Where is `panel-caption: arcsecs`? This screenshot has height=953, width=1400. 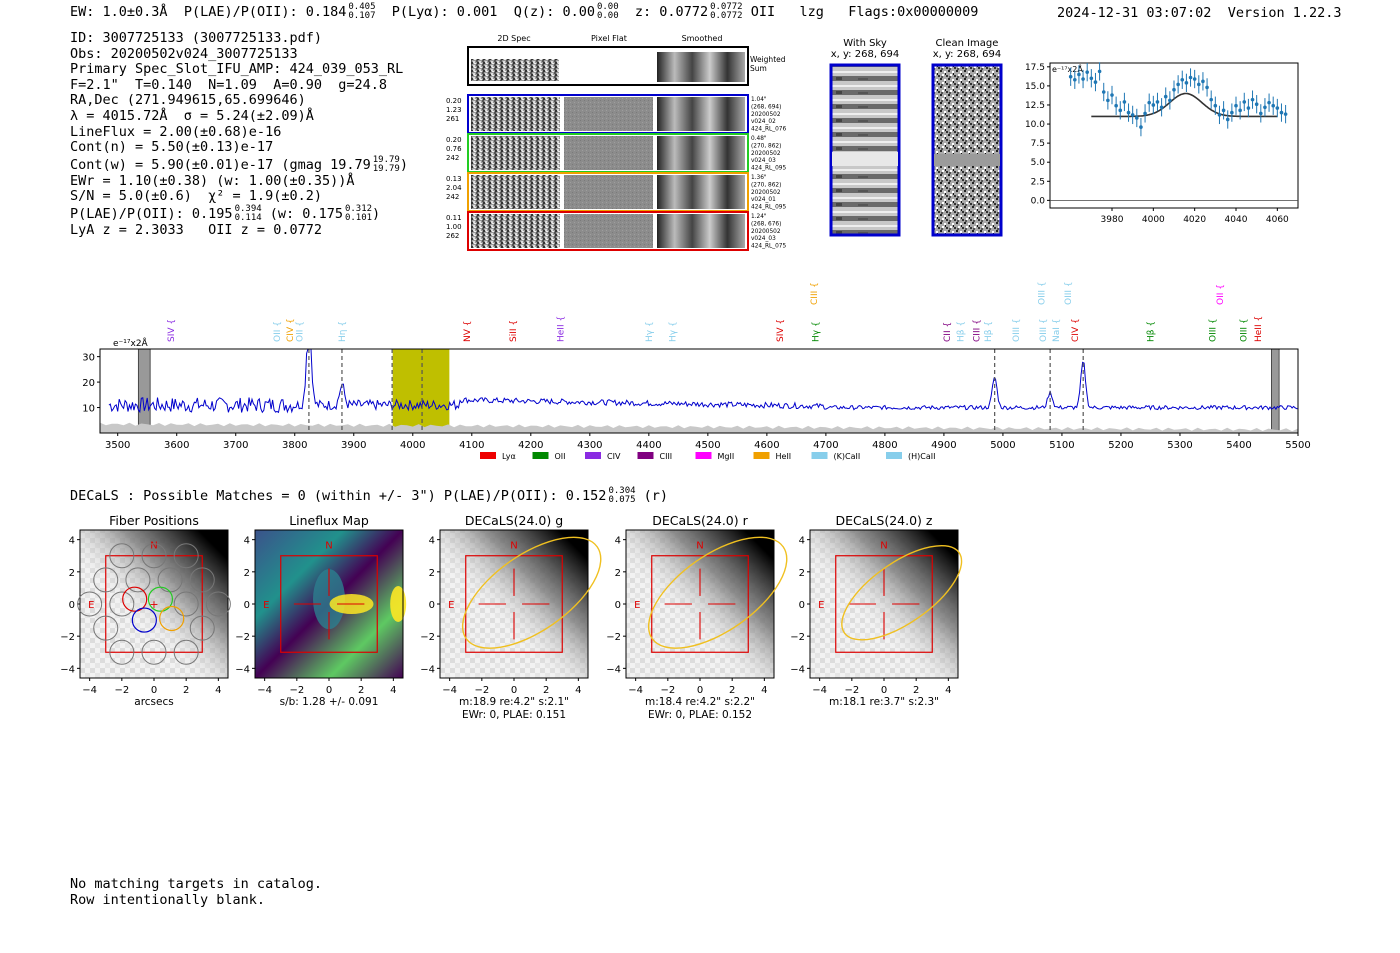
panel-caption: arcsecs is located at coordinates (153, 702).